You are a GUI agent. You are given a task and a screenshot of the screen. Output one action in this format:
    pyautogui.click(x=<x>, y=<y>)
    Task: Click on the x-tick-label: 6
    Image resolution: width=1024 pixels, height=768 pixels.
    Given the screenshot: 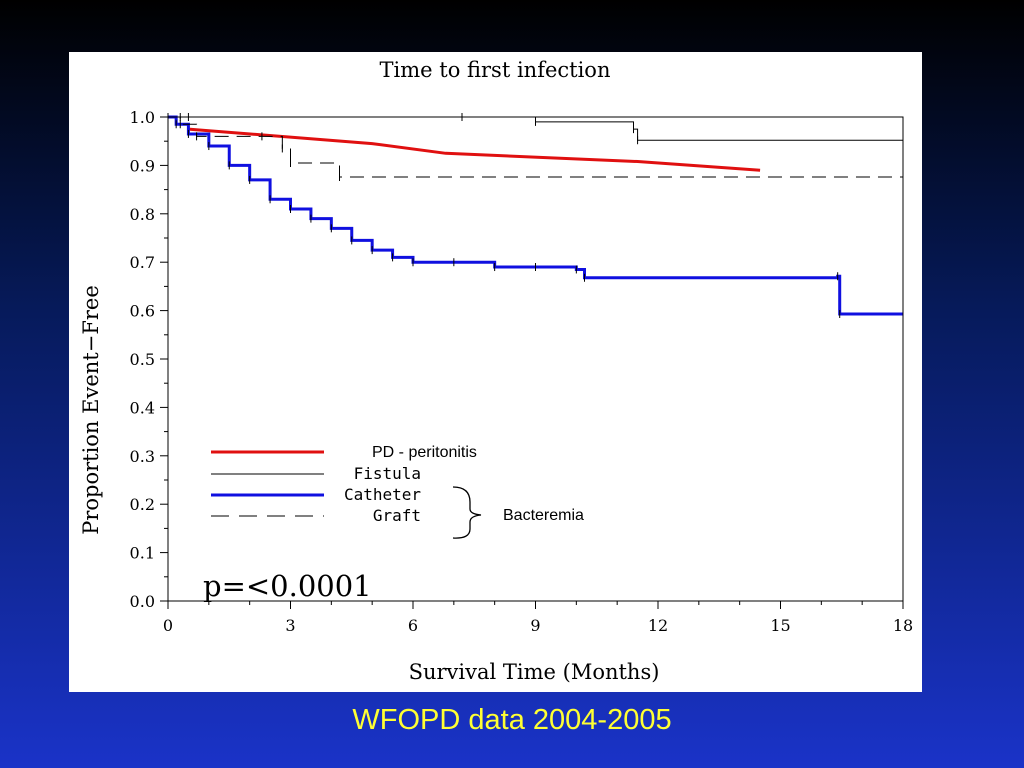 What is the action you would take?
    pyautogui.click(x=413, y=625)
    